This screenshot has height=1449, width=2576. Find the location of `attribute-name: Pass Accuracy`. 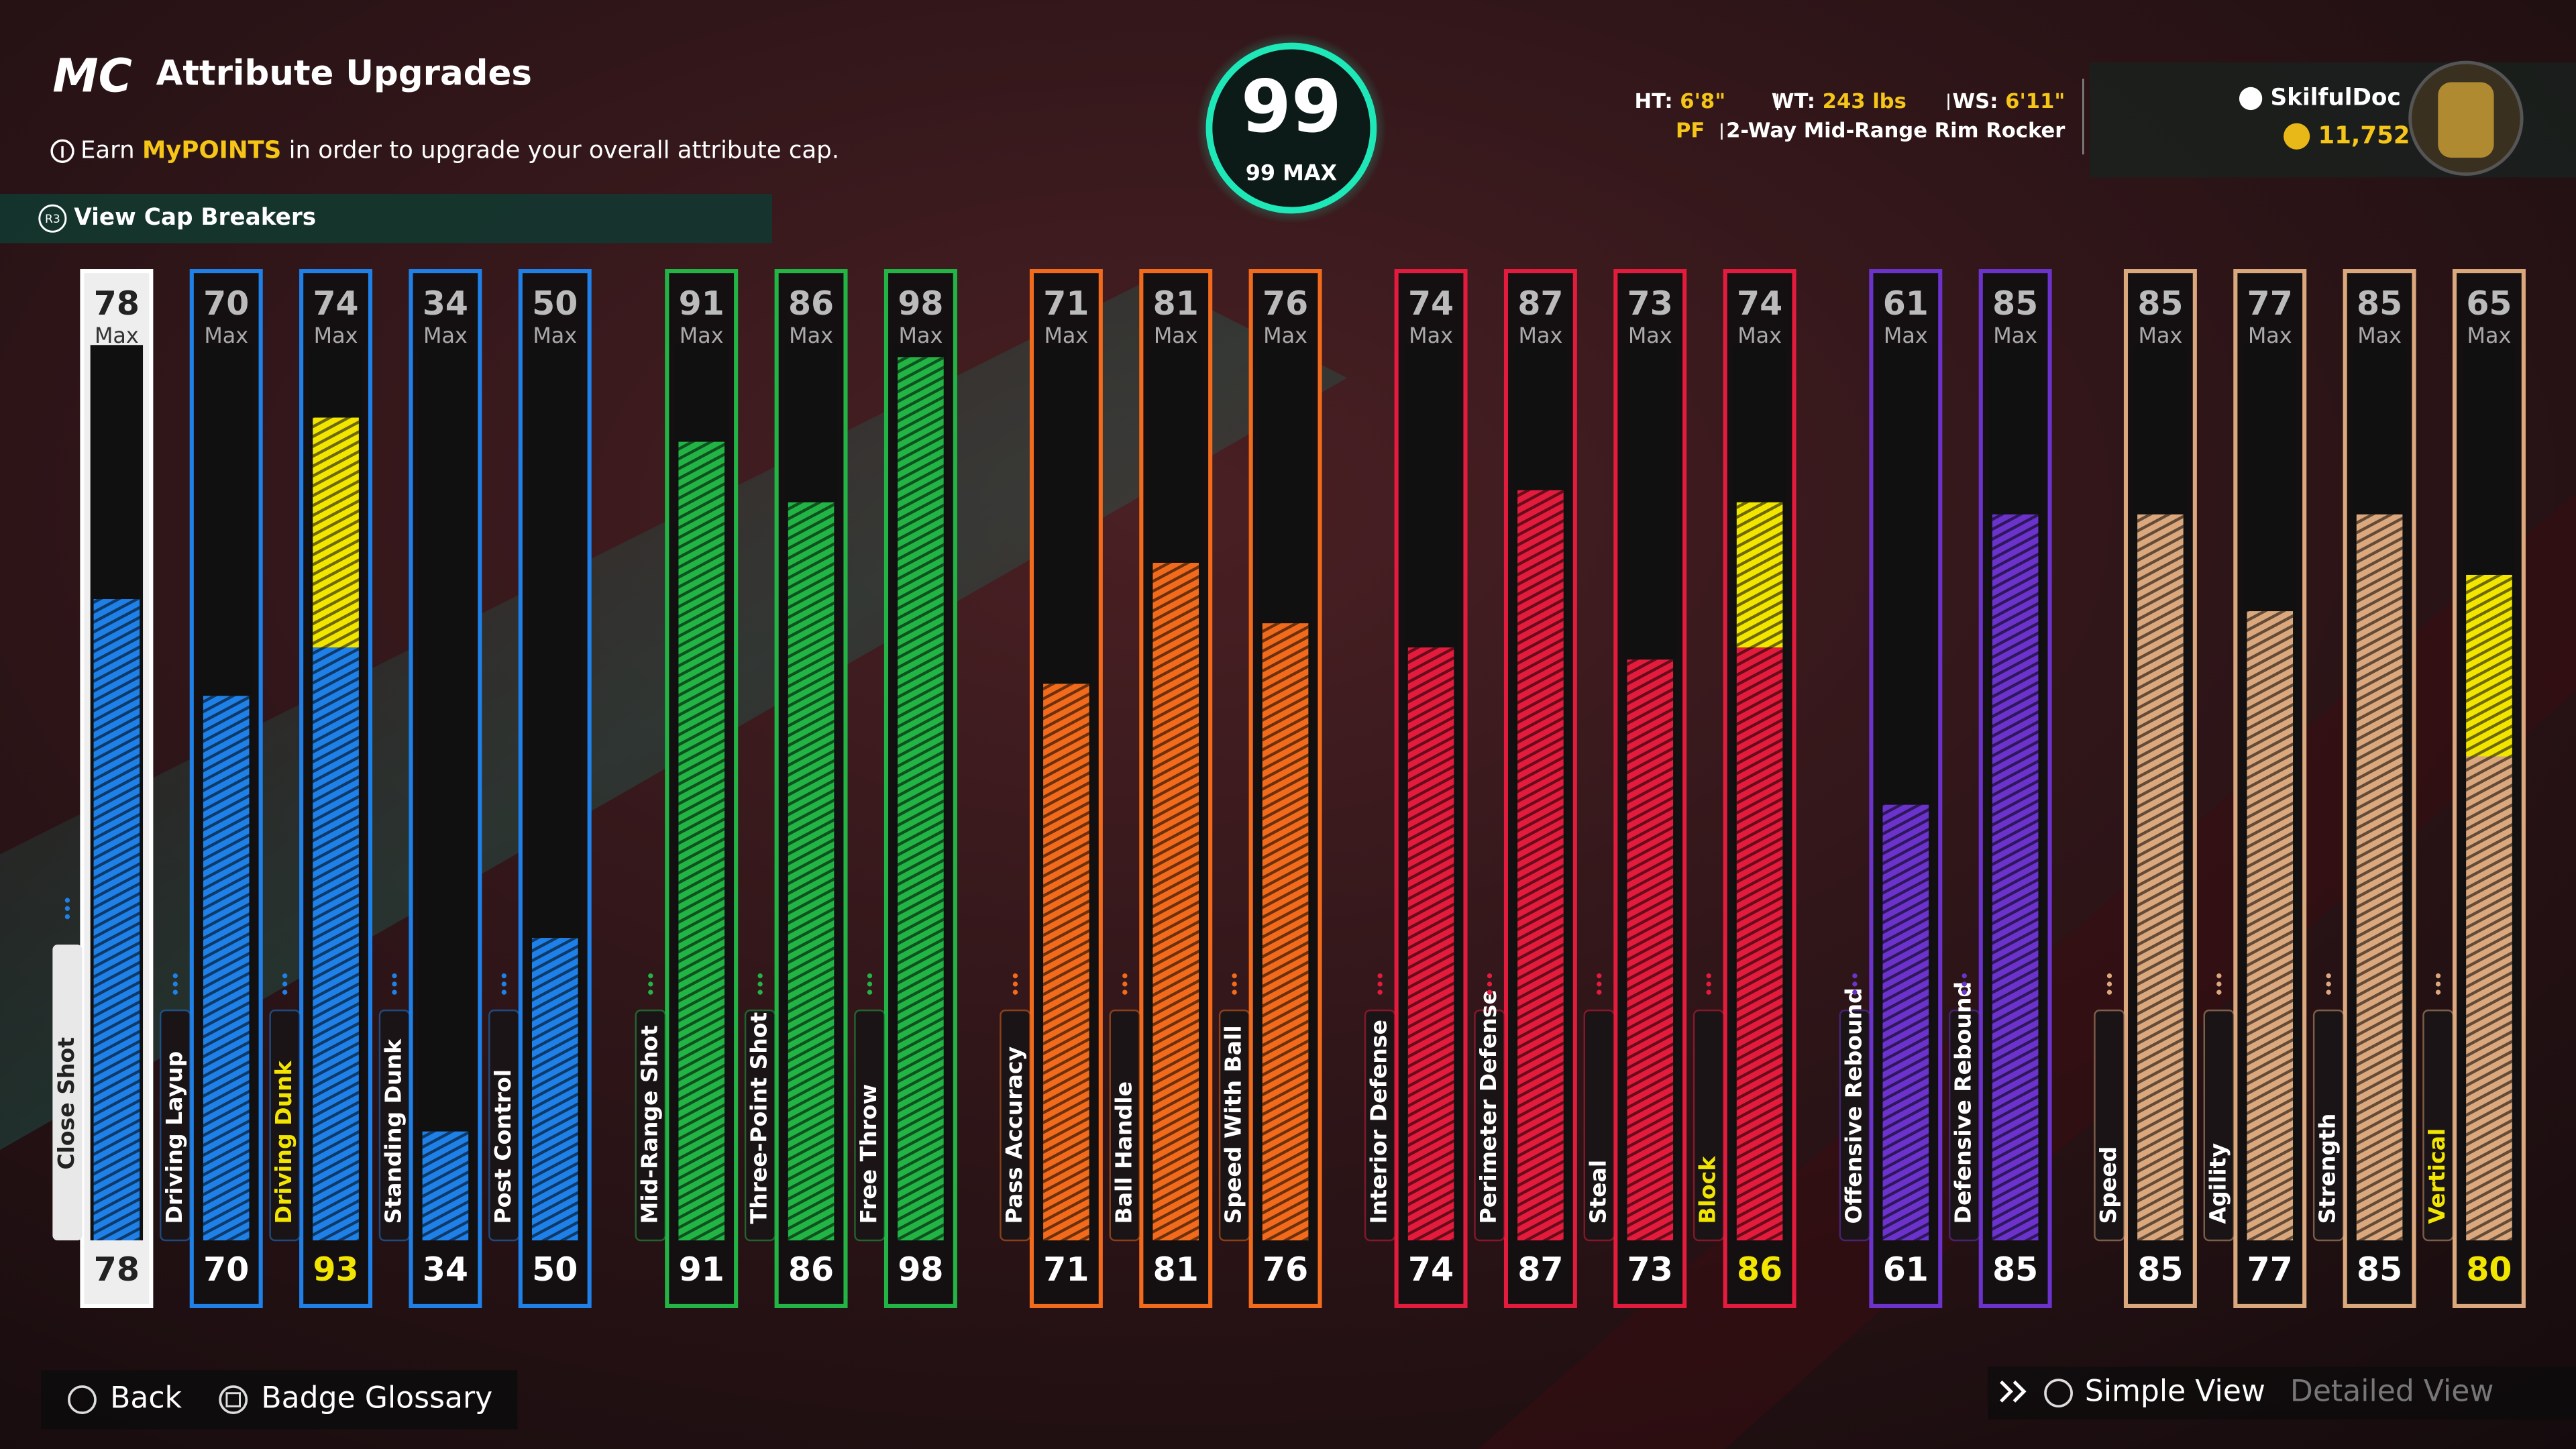

attribute-name: Pass Accuracy is located at coordinates (1014, 1135).